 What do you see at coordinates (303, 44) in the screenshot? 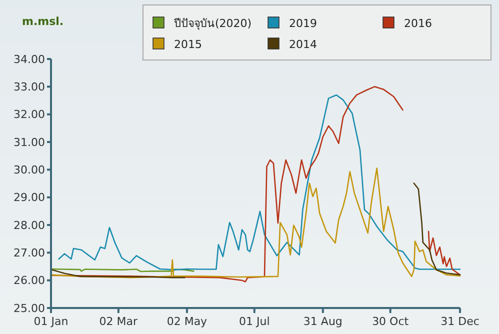
I see `legend-label: 2014` at bounding box center [303, 44].